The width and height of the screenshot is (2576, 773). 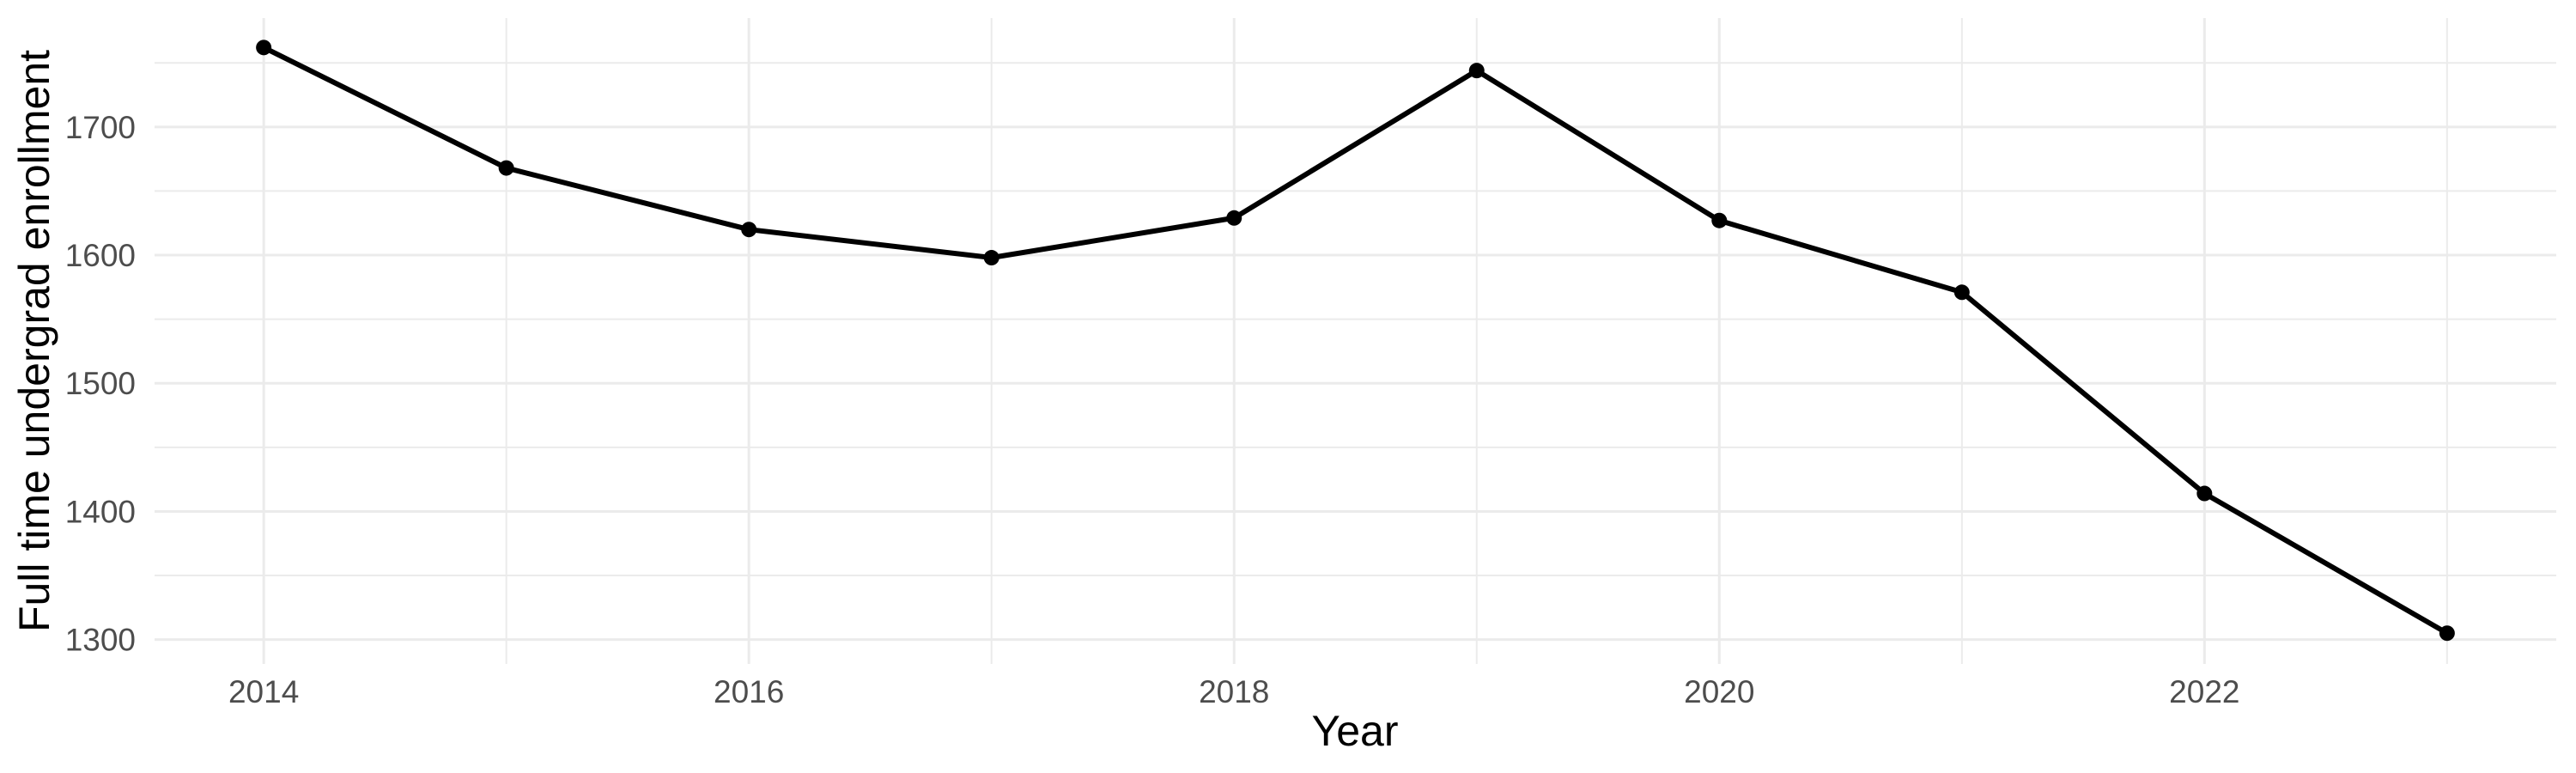 I want to click on x-tick-label: 2018, so click(x=1234, y=691).